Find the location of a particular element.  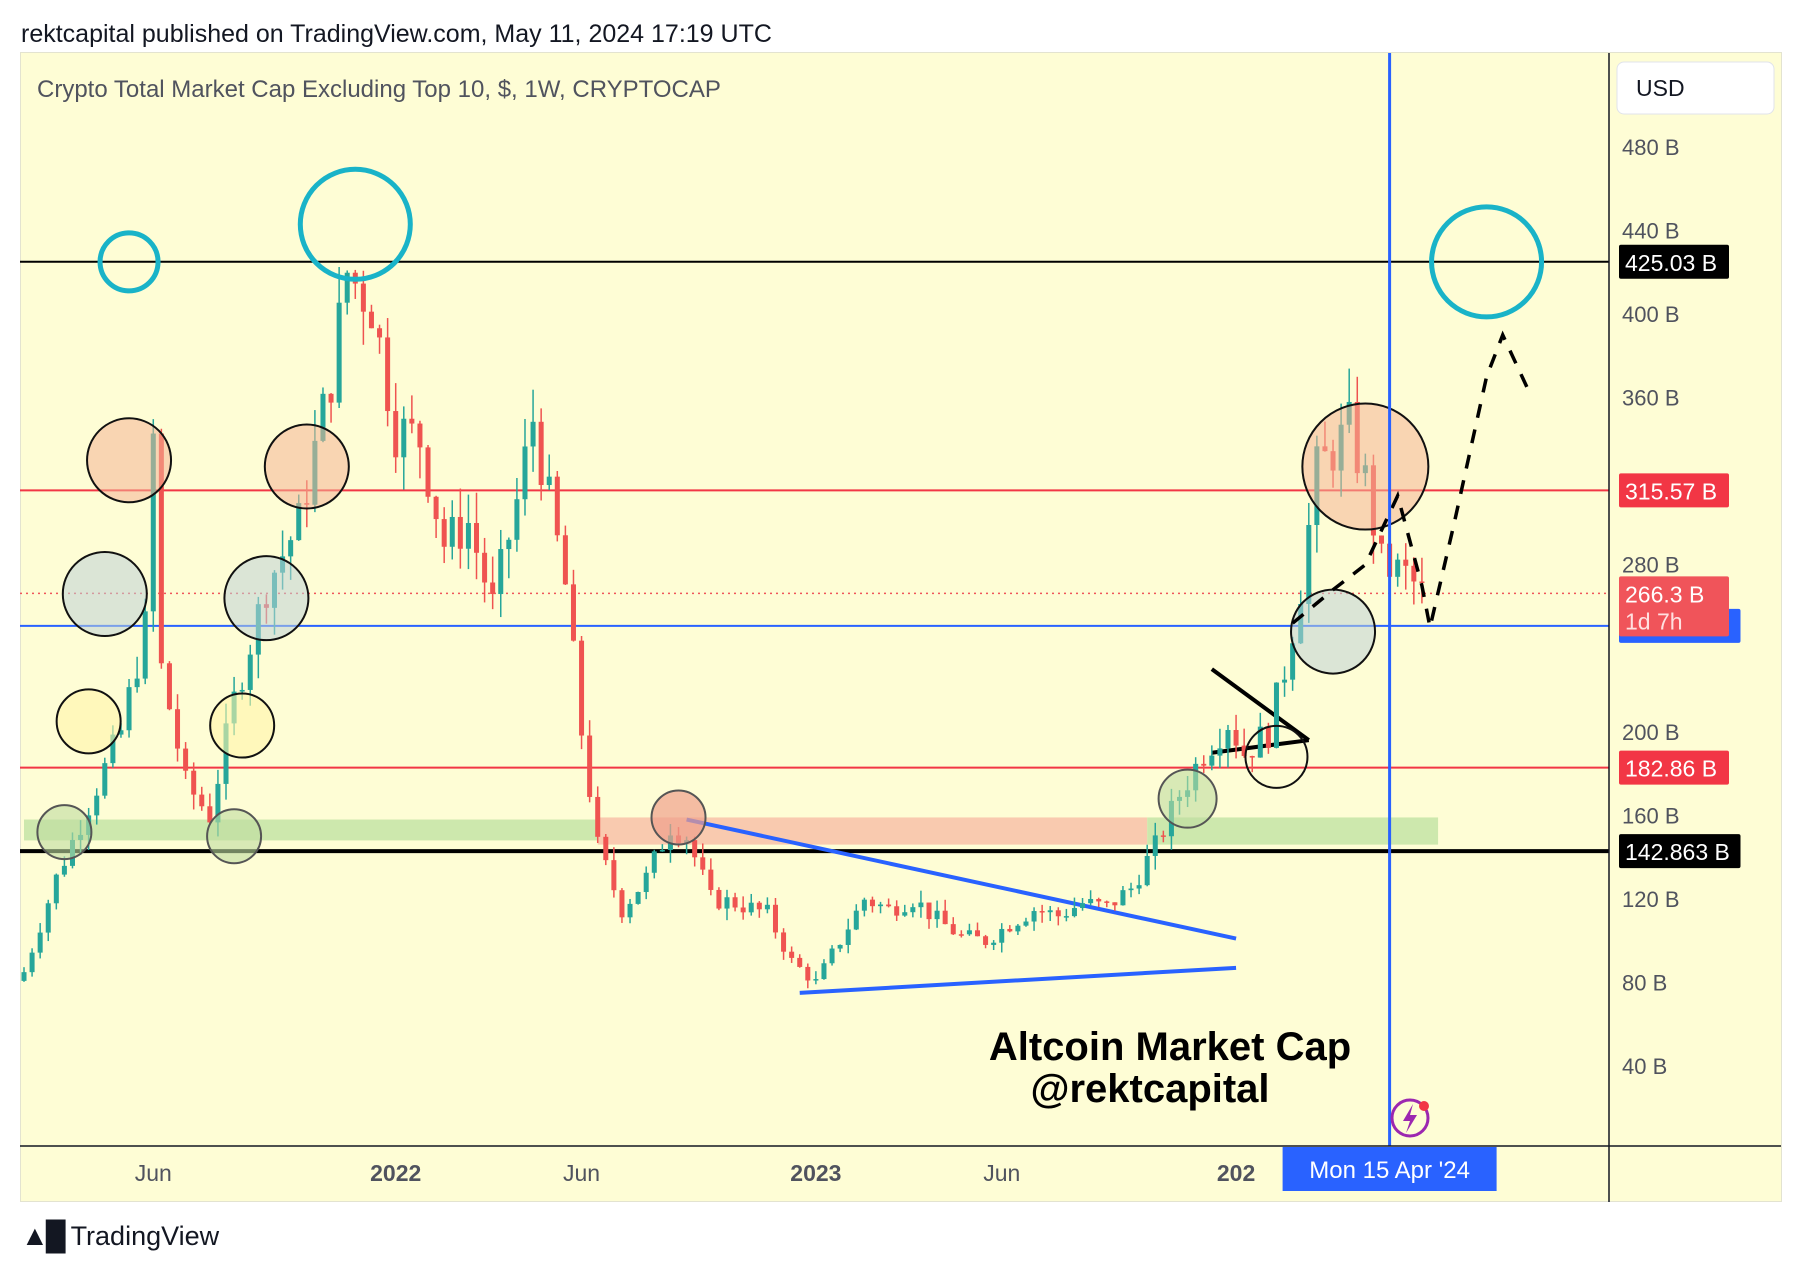

x-tick-label: 2022 is located at coordinates (395, 1173).